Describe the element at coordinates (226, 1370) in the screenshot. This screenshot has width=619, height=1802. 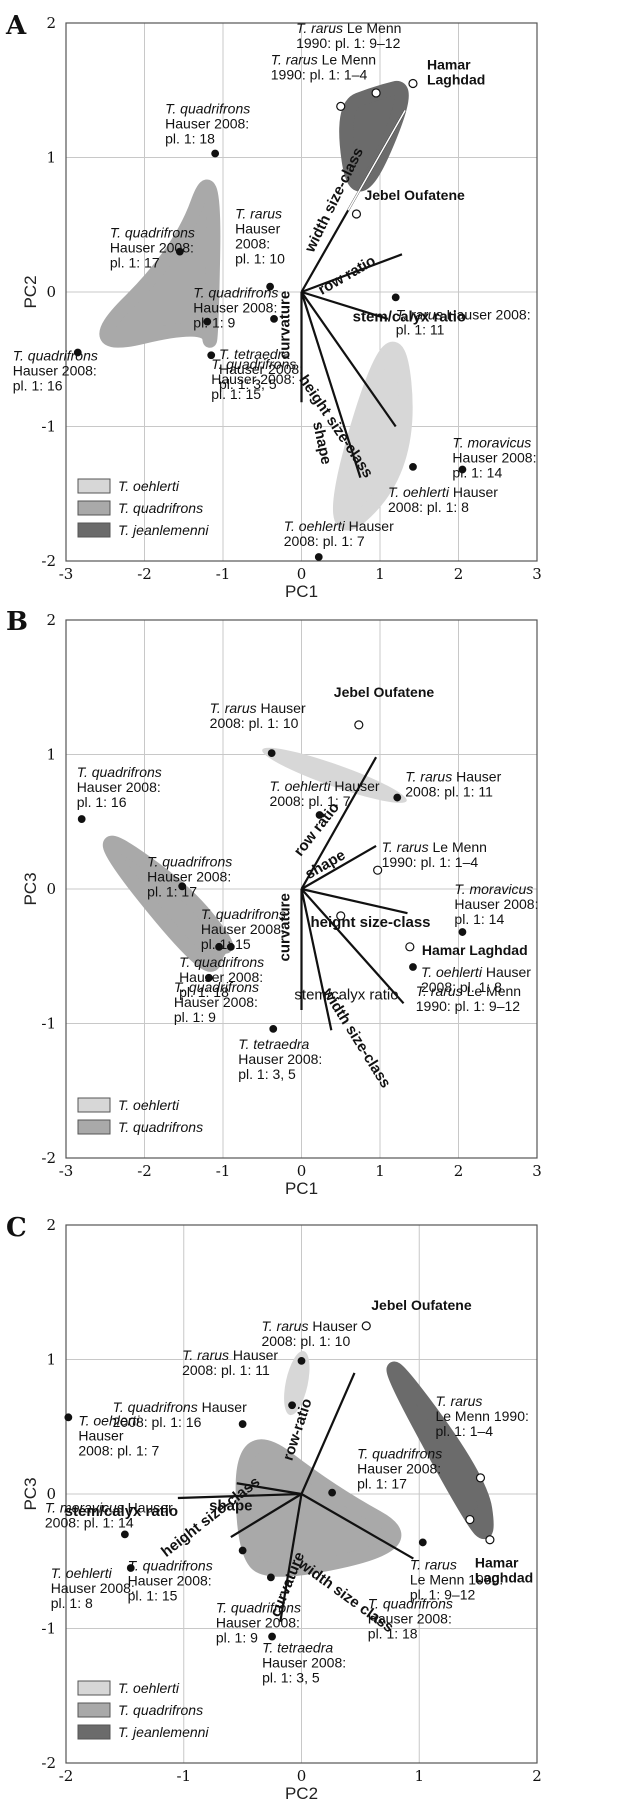
I see `point-label-line: 2008: pl. 1: 11` at that location.